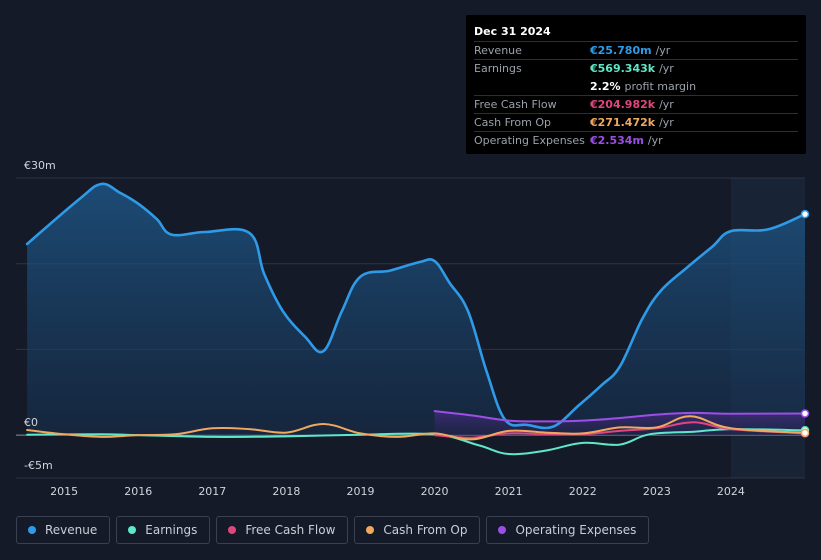 The height and width of the screenshot is (560, 821). Describe the element at coordinates (617, 141) in the screenshot. I see `tooltip-value: €2.534m` at that location.